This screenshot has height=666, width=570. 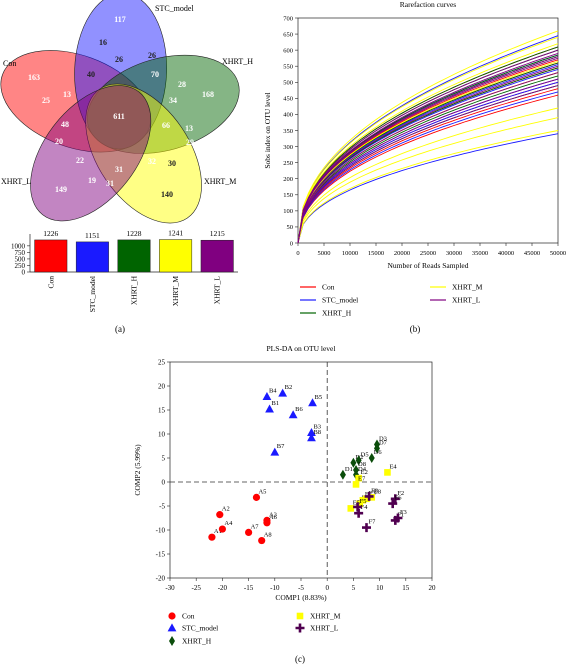 I want to click on bar-y-tick-label: 250, so click(x=20, y=266).